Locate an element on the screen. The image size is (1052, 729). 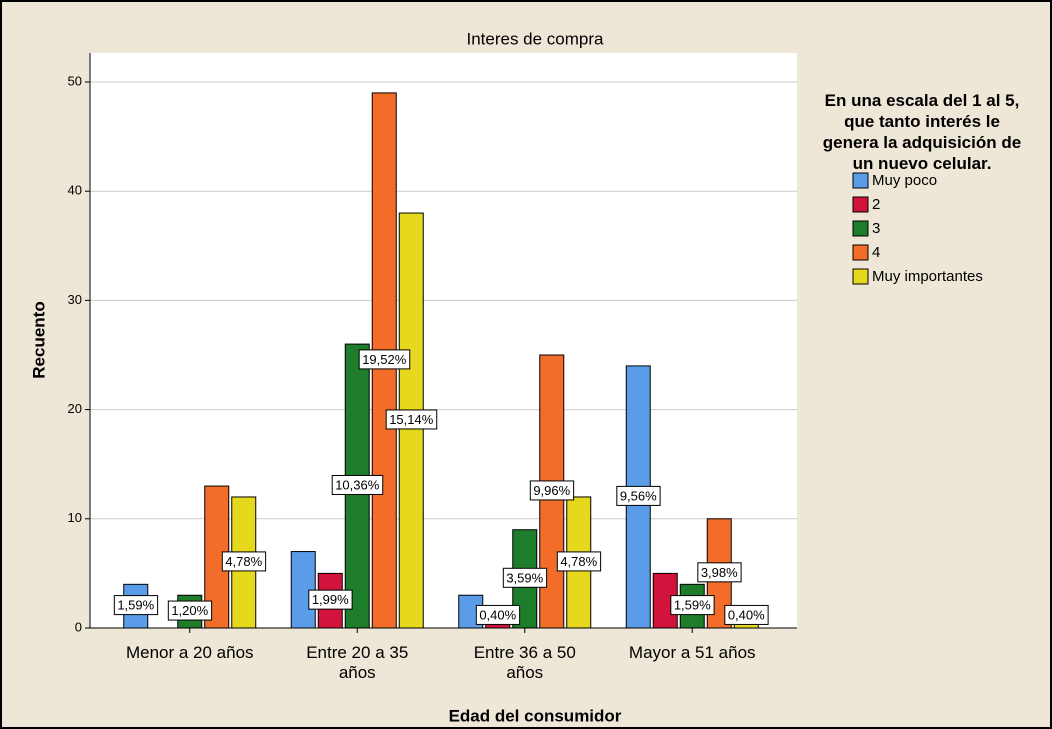
x-tick-label: Entre 20 a 35 años is located at coordinates (357, 662).